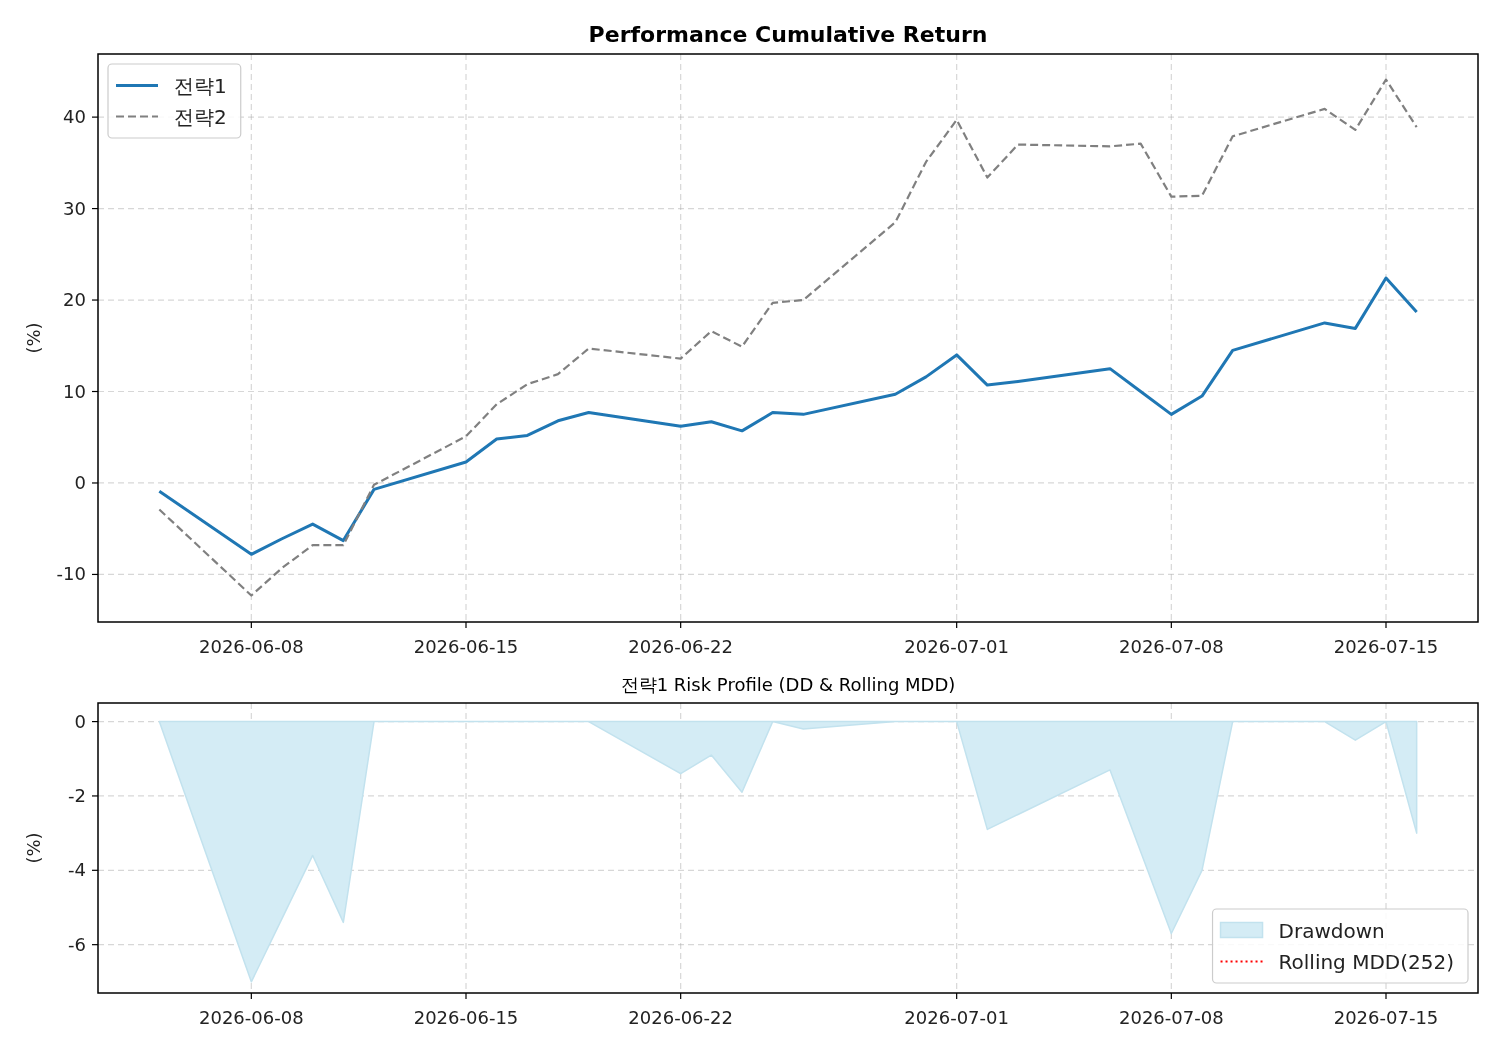 This screenshot has width=1500, height=1050. Describe the element at coordinates (788, 684) in the screenshot. I see `chart-title: 전략1 Risk Profile (DD & Rolling MDD)` at that location.